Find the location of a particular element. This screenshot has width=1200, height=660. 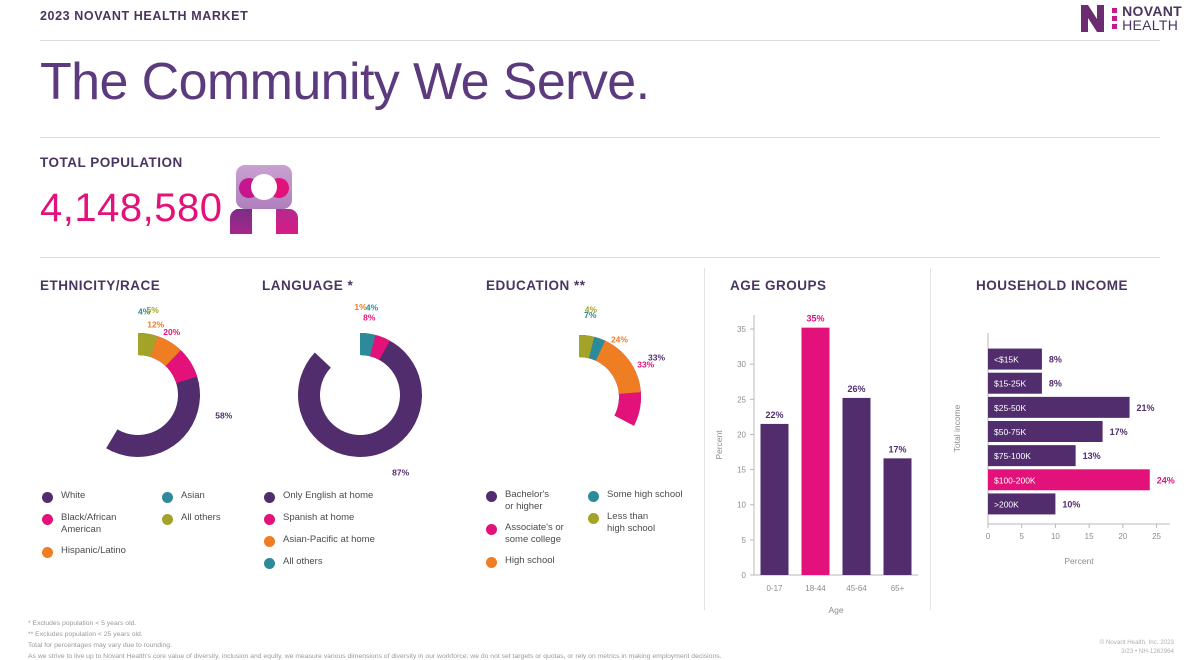

legend-item-label: Associate's or some college is located at coordinates (534, 533).